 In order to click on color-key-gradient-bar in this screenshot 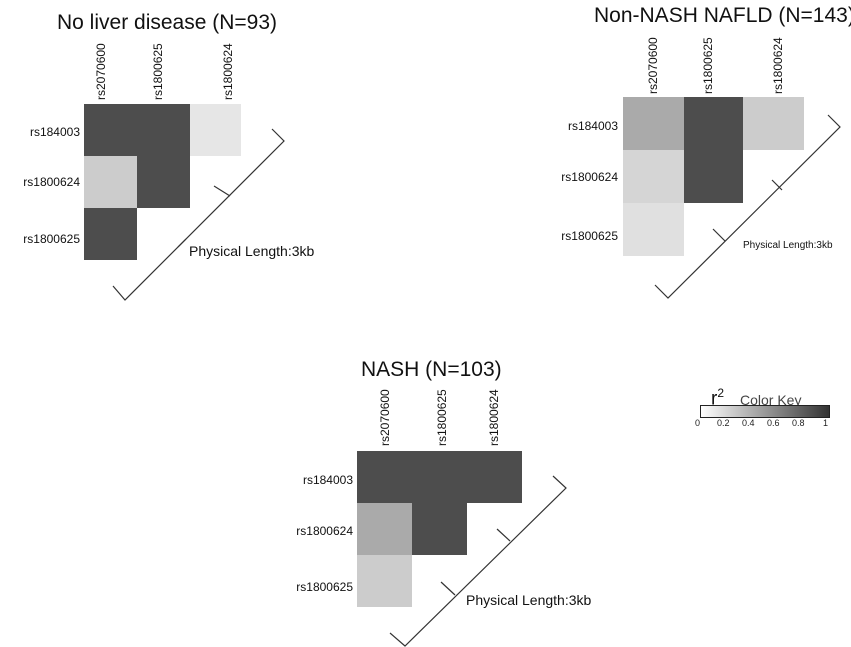, I will do `click(765, 411)`.